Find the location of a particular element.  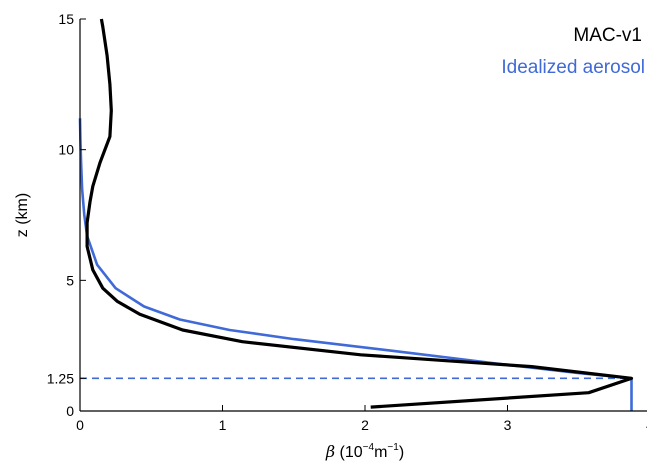

x-tick-label: 3 is located at coordinates (508, 425).